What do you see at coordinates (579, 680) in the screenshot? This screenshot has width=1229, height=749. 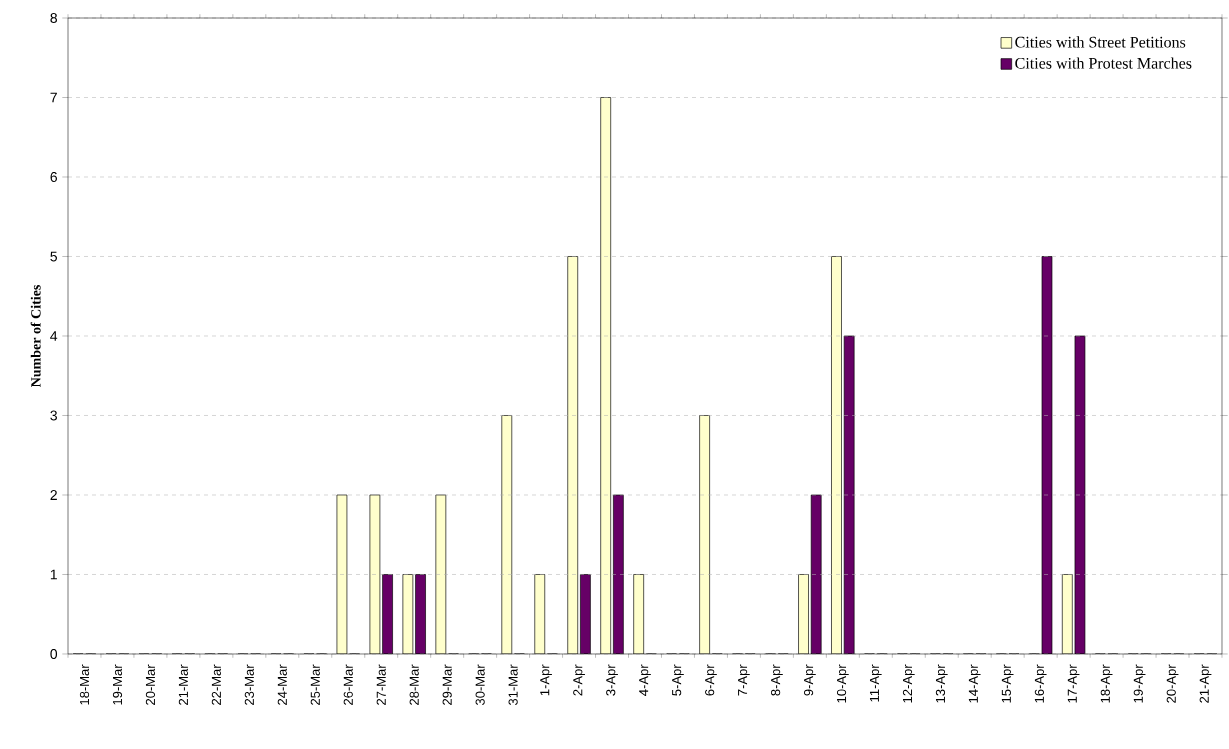 I see `x-tick-label: 2-Apr` at bounding box center [579, 680].